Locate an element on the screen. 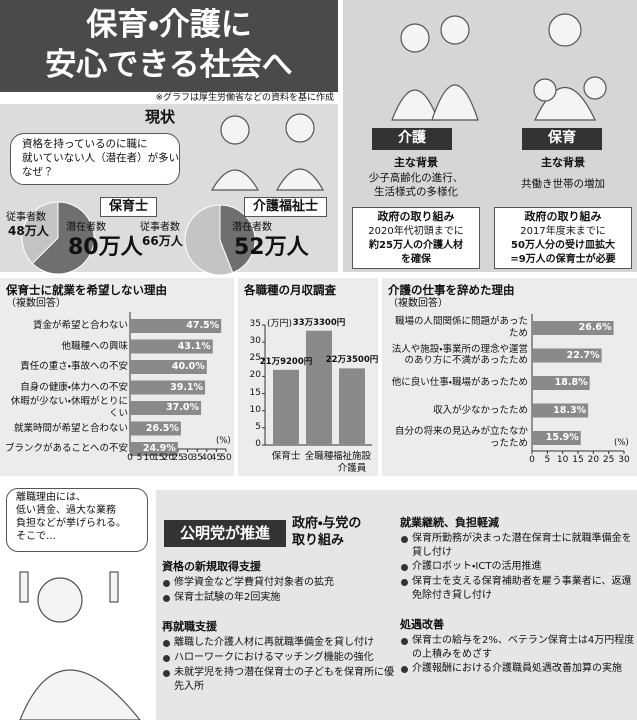 Image resolution: width=637 pixels, height=720 pixels. section-item: 介護ロボット・ICTの活用推進 is located at coordinates (518, 567).